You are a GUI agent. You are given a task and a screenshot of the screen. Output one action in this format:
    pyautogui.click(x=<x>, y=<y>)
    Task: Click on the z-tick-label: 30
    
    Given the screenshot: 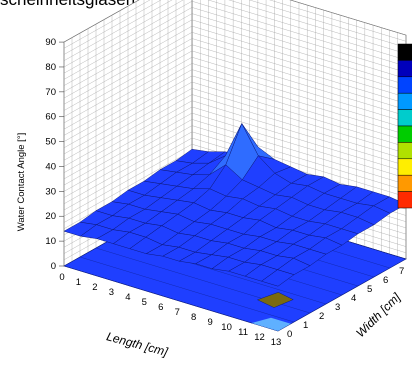 What is the action you would take?
    pyautogui.click(x=50, y=191)
    